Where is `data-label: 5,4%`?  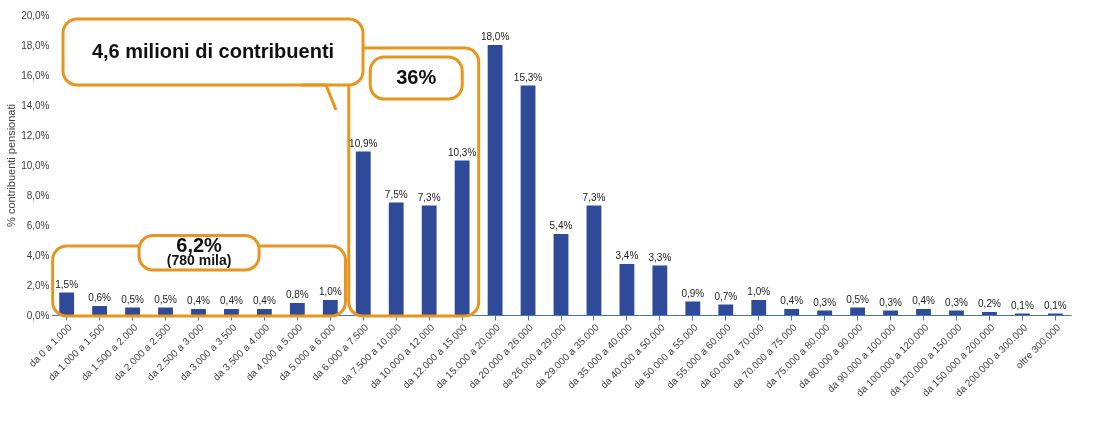 data-label: 5,4% is located at coordinates (561, 225).